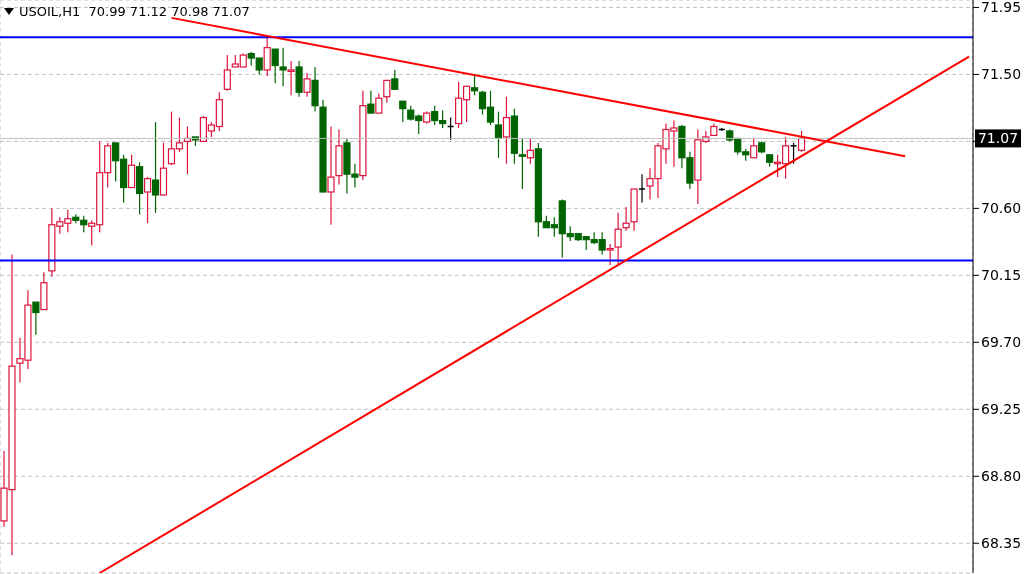 The height and width of the screenshot is (574, 1024). Describe the element at coordinates (1001, 8) in the screenshot. I see `y-tick-label: 71.95` at that location.